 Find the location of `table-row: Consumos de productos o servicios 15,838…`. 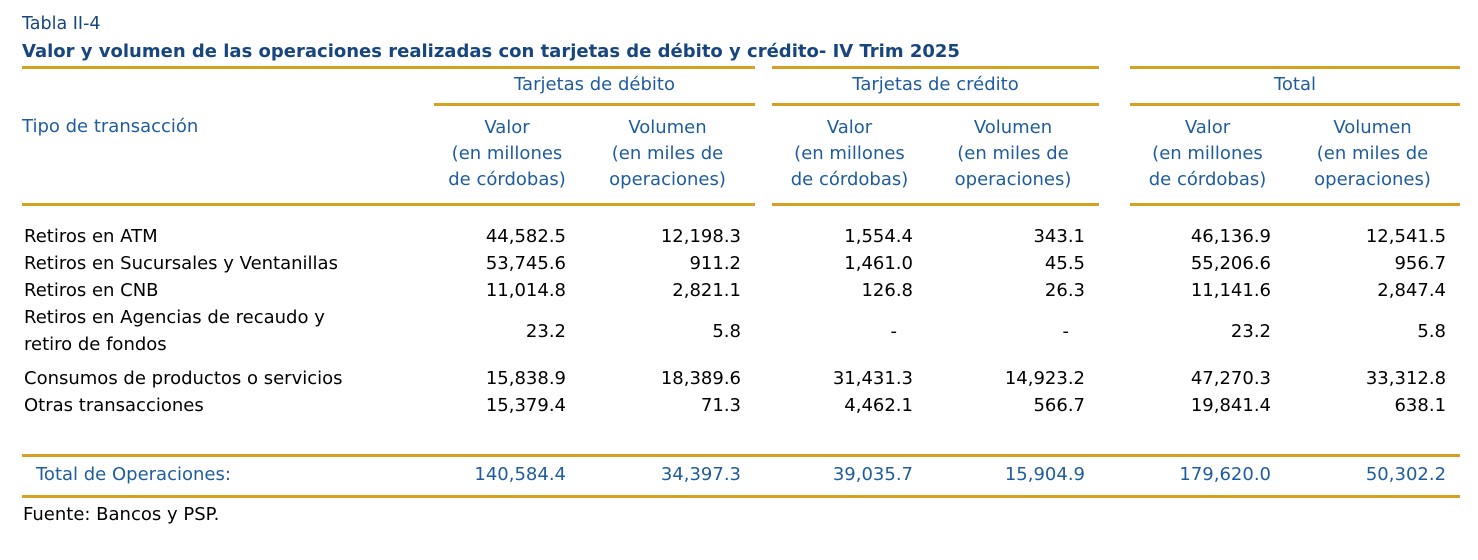

table-row: Consumos de productos o servicios 15,838… is located at coordinates (741, 375).